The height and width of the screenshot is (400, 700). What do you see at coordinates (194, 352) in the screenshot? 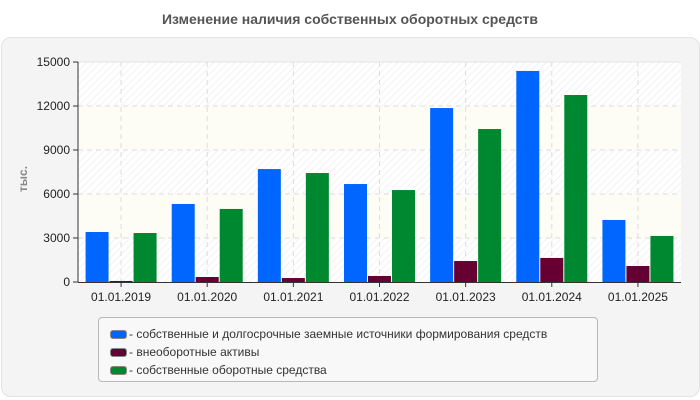
I see `legend-label: - внеоборотные активы` at bounding box center [194, 352].